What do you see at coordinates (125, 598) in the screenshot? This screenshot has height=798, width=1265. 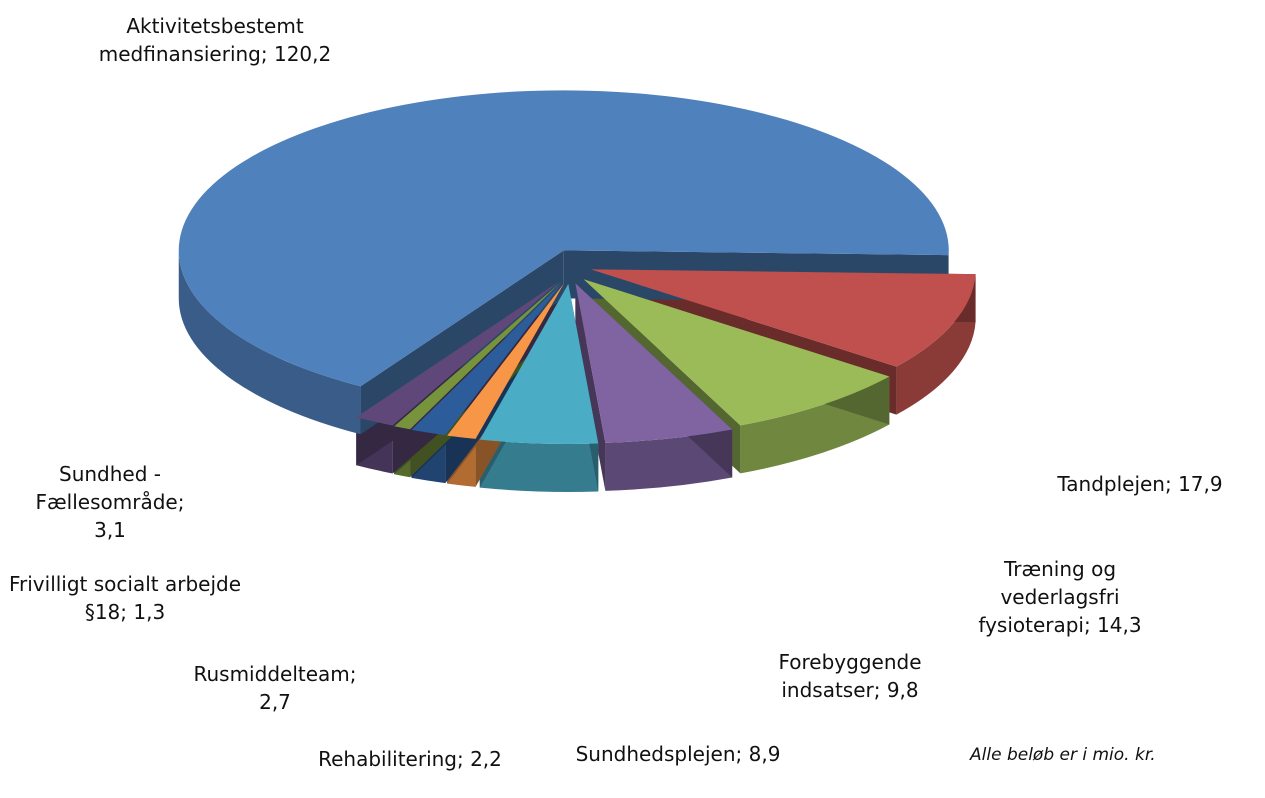 I see `data-label: Frivilligt socialt arbejde §18; 1,3` at bounding box center [125, 598].